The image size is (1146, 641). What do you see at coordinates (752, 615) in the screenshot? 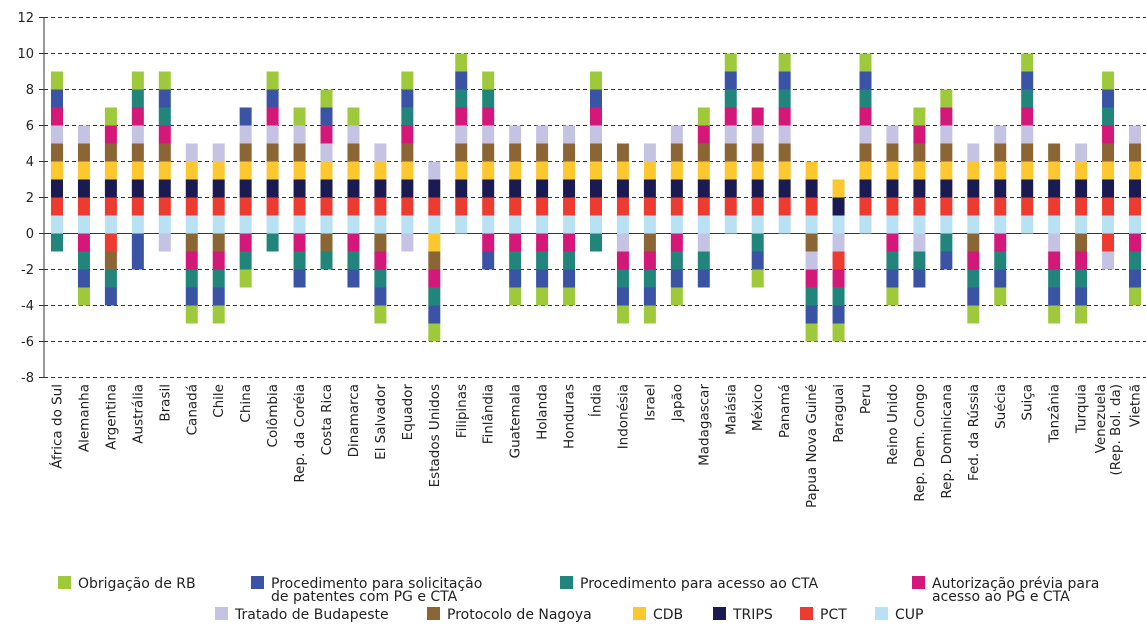
I see `legend-label: TRIPS` at bounding box center [752, 615].